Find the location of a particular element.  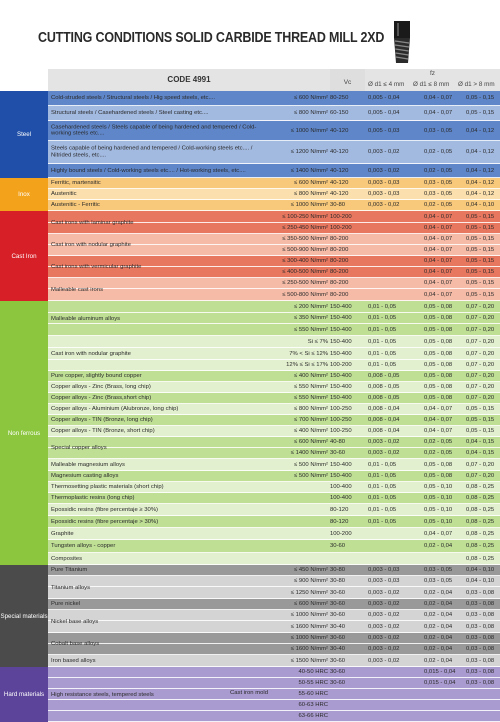

material-group-3: Non ferrous is located at coordinates (24, 433).